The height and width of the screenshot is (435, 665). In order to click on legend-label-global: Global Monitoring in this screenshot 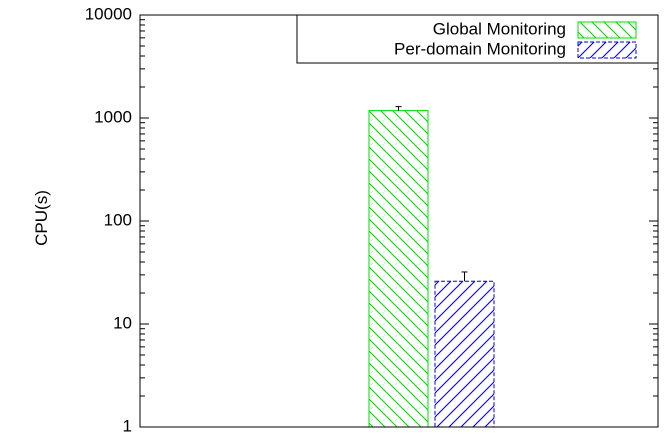, I will do `click(499, 28)`.